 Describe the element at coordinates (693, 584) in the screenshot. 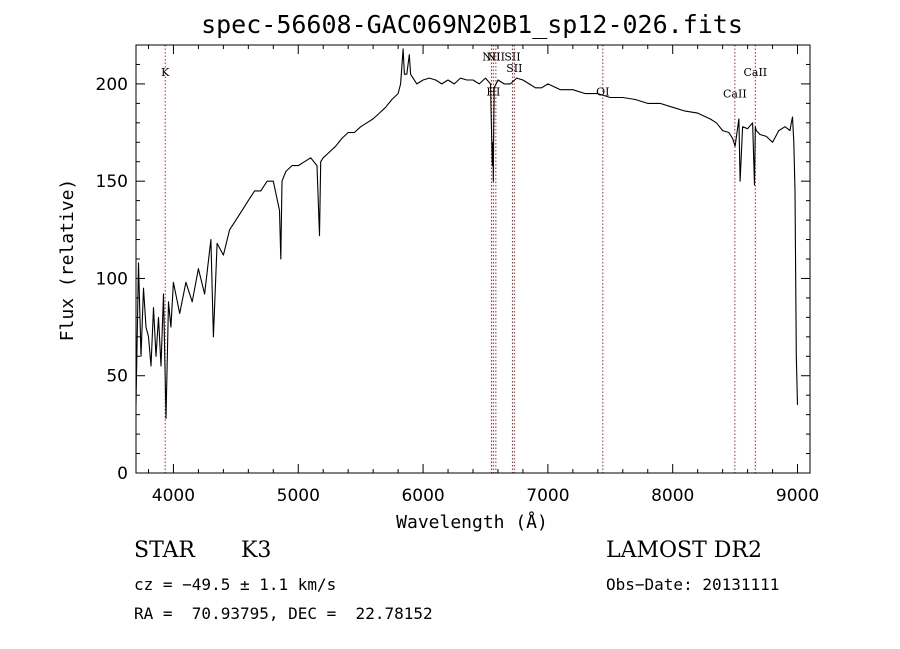

I see `observation-date: Obs−Date: 20131111` at that location.